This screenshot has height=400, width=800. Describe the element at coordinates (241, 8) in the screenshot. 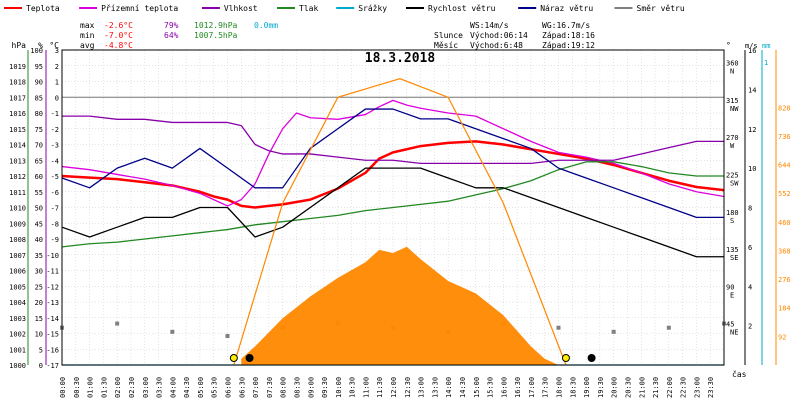

I see `legend-label-2: Vlhkost` at that location.